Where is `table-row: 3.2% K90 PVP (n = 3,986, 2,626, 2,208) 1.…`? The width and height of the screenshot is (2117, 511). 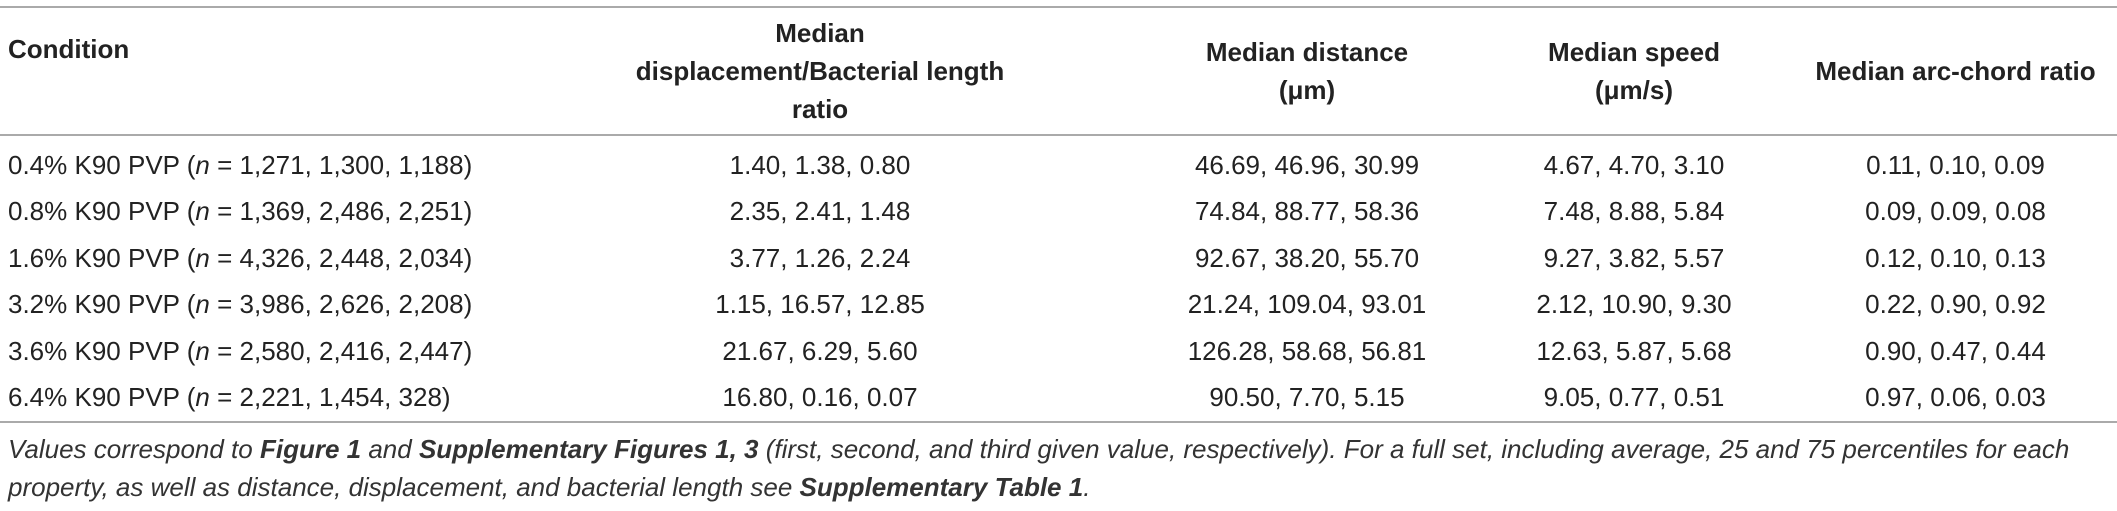
table-row: 3.2% K90 PVP (n = 3,986, 2,626, 2,208) 1.… is located at coordinates (1058, 305).